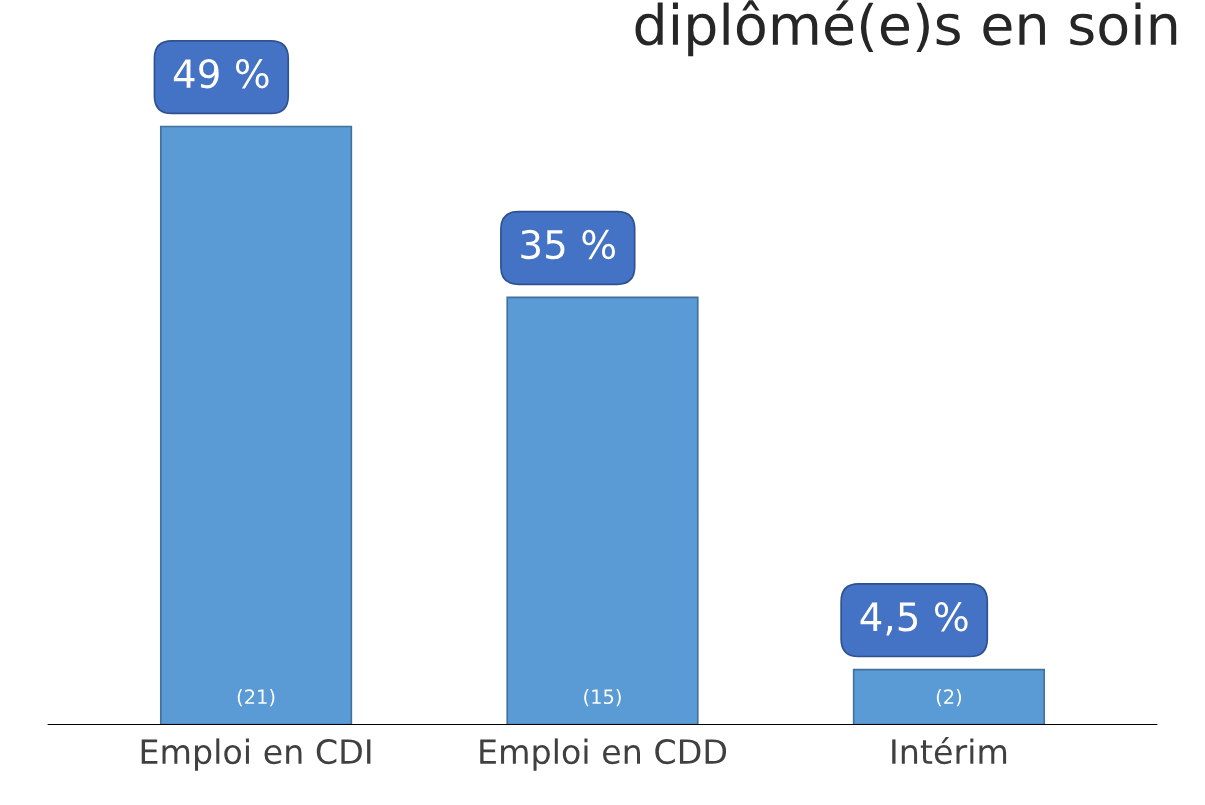 This screenshot has height=805, width=1205. What do you see at coordinates (256, 698) in the screenshot?
I see `annotation: (21)` at bounding box center [256, 698].